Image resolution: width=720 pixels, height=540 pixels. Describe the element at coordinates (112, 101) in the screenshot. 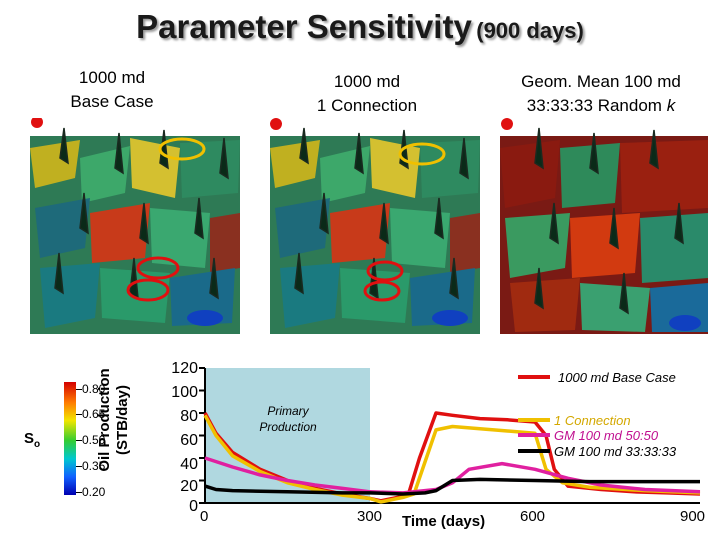

I see `panel-label-base-line2: Base Case` at that location.